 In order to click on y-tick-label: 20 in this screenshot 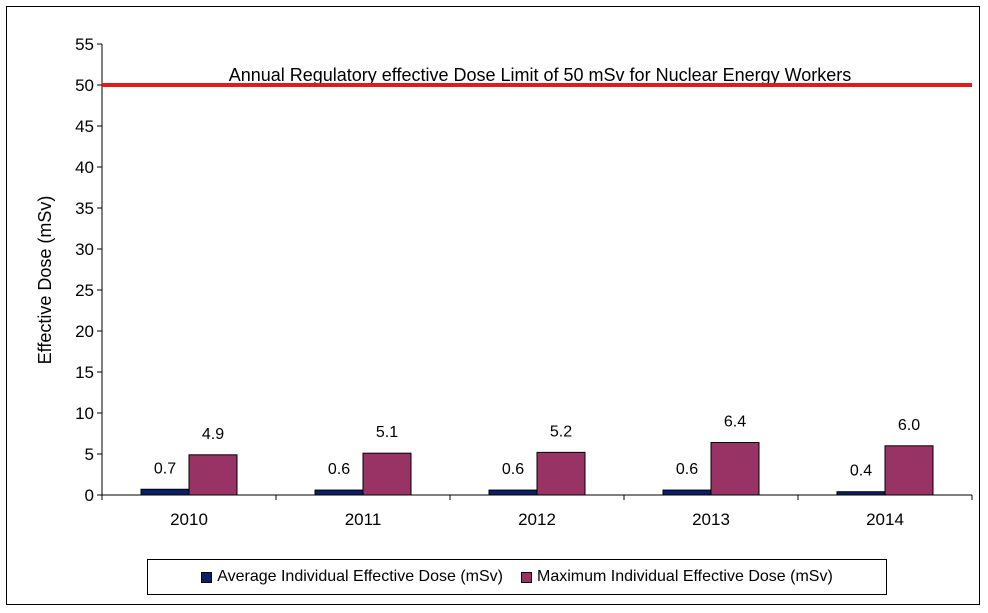, I will do `click(84, 331)`.